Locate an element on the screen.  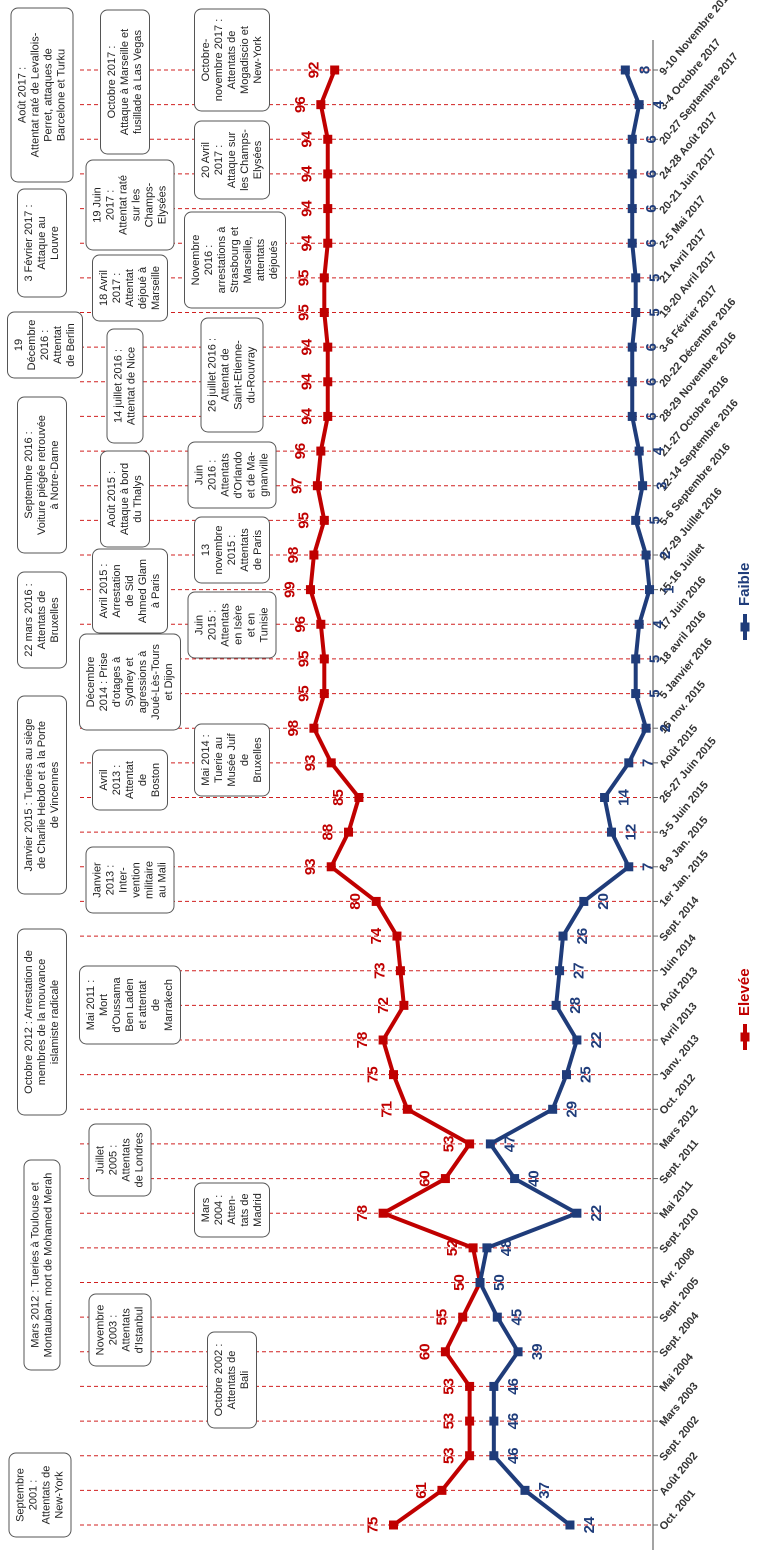
annotation: 3 Février 2017 : Attaque au Louvre is located at coordinates (42, 242).